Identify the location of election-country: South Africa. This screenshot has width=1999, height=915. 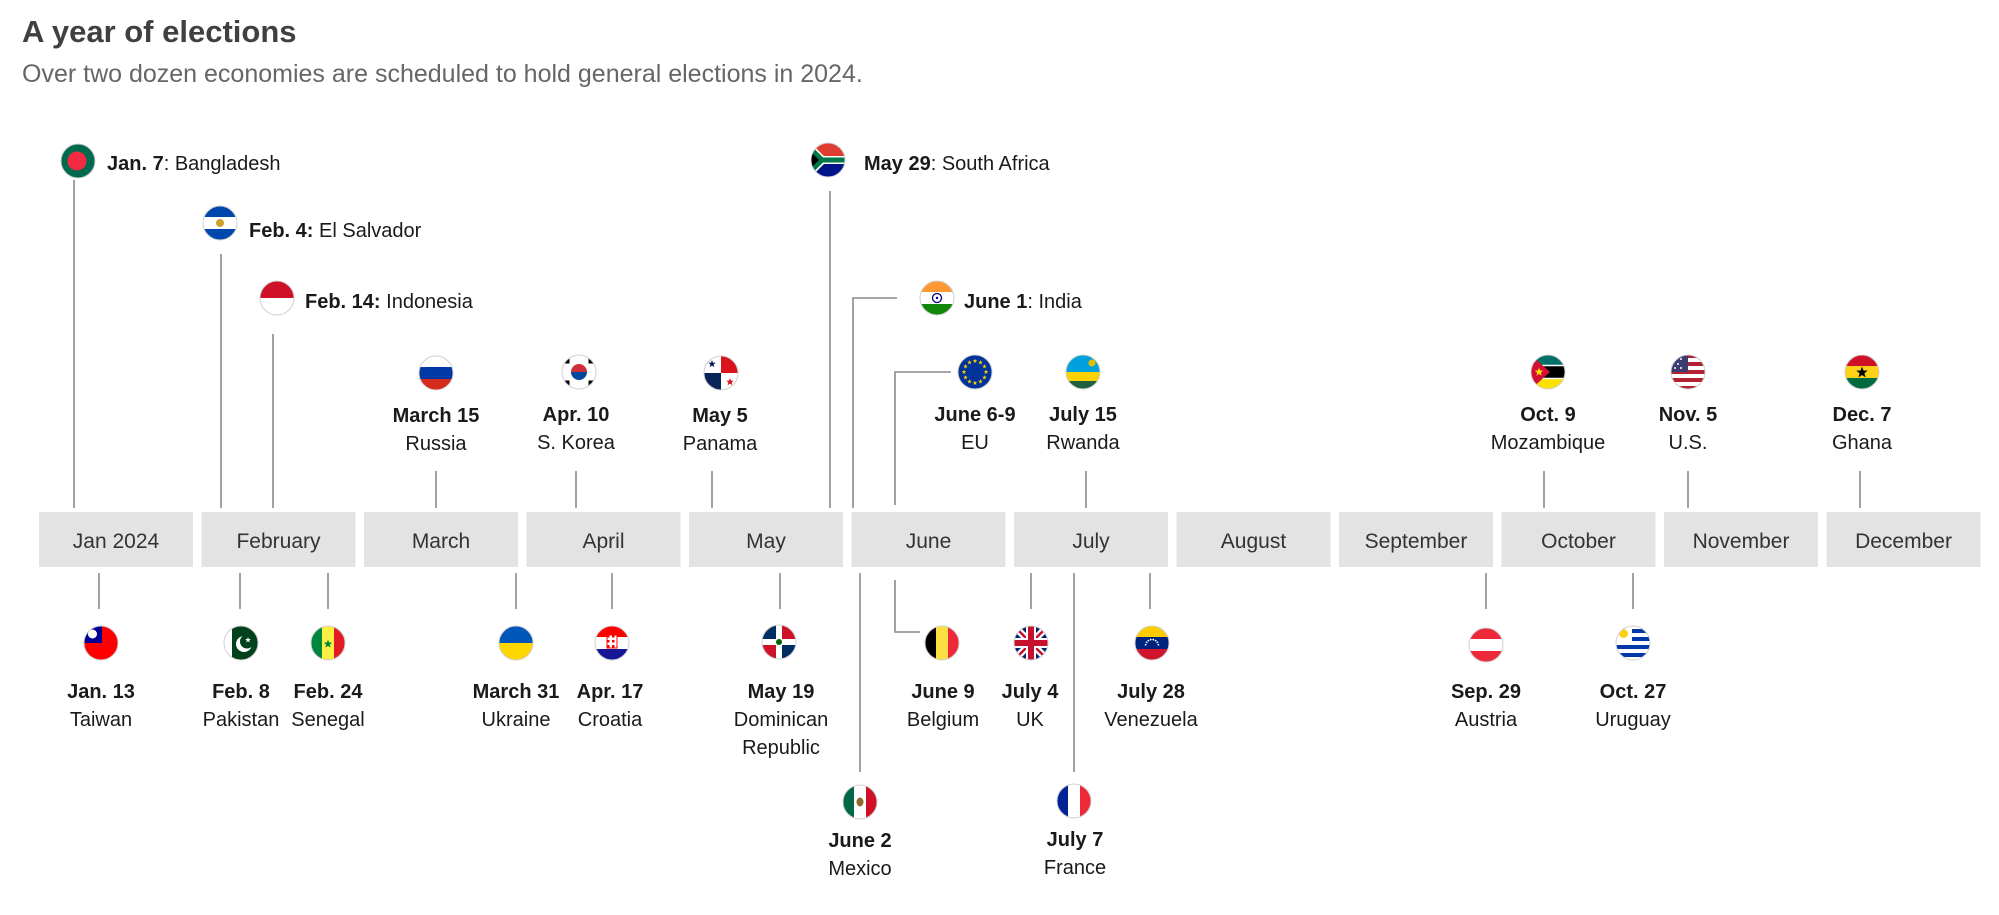
(993, 164).